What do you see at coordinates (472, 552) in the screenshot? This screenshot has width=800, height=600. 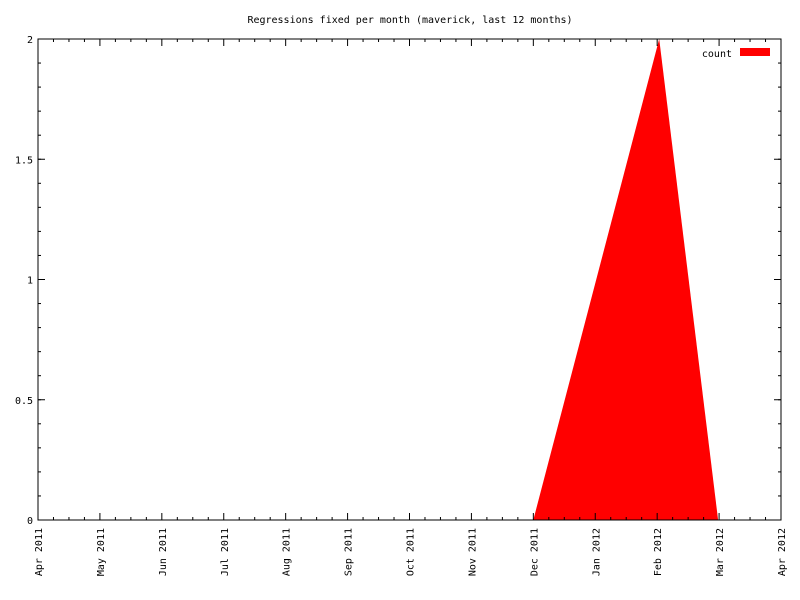 I see `x-tick-label: Nov 2011` at bounding box center [472, 552].